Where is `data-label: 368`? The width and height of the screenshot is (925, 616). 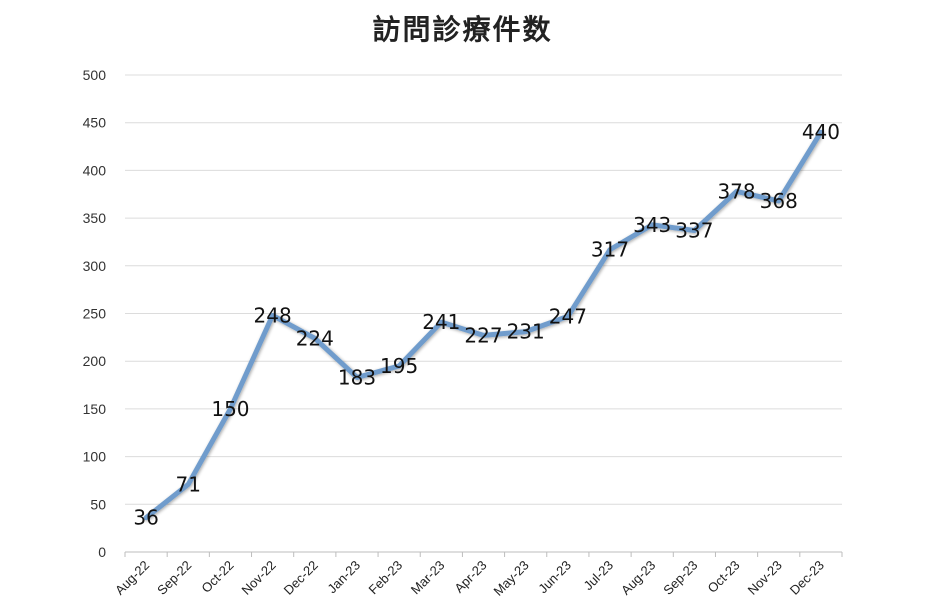
data-label: 368 is located at coordinates (779, 201).